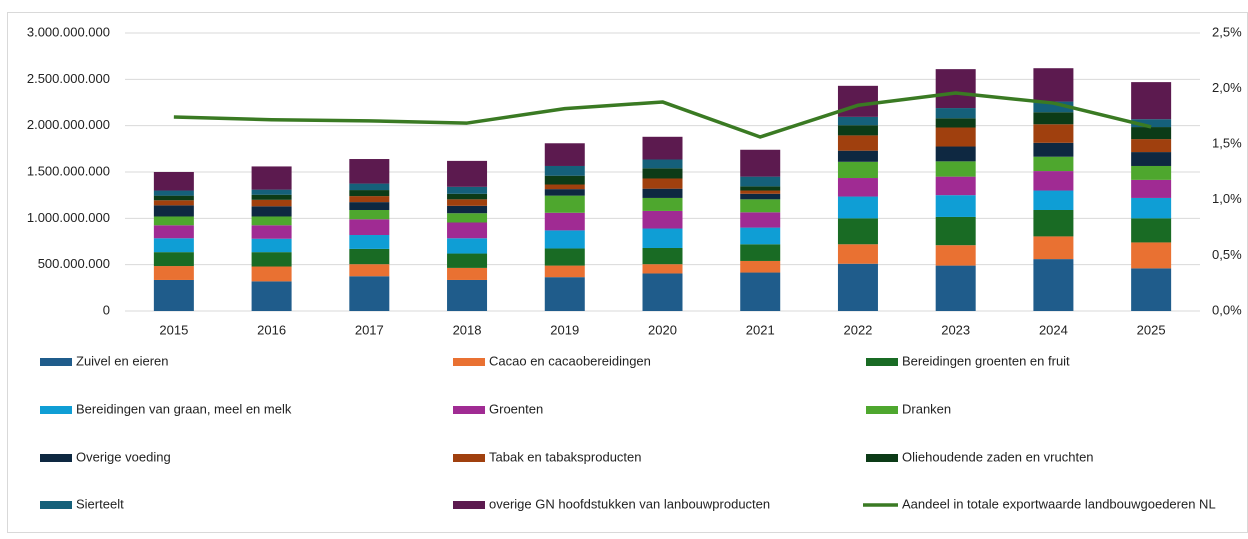 The height and width of the screenshot is (539, 1248). Describe the element at coordinates (173, 329) in the screenshot. I see `x-tick-label: 2015` at that location.